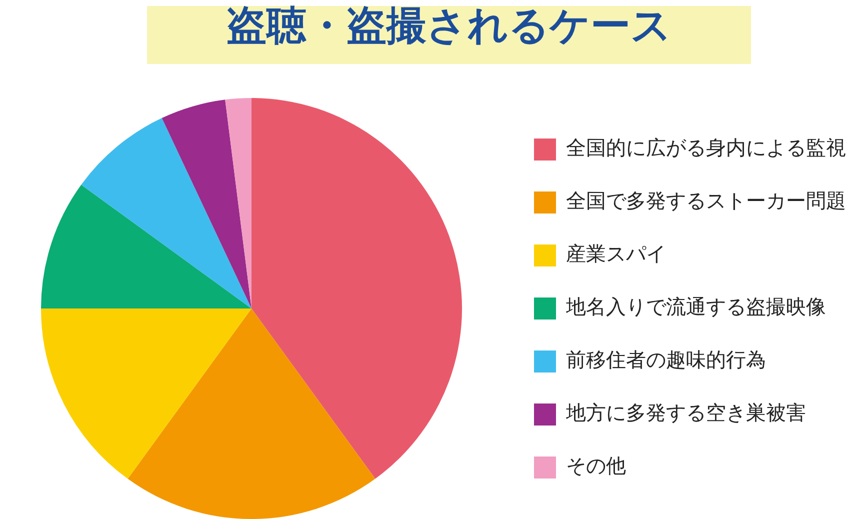 Image resolution: width=856 pixels, height=519 pixels. Describe the element at coordinates (695, 306) in the screenshot. I see `legend-label: 地名入りで流通する盗撮映像` at that location.